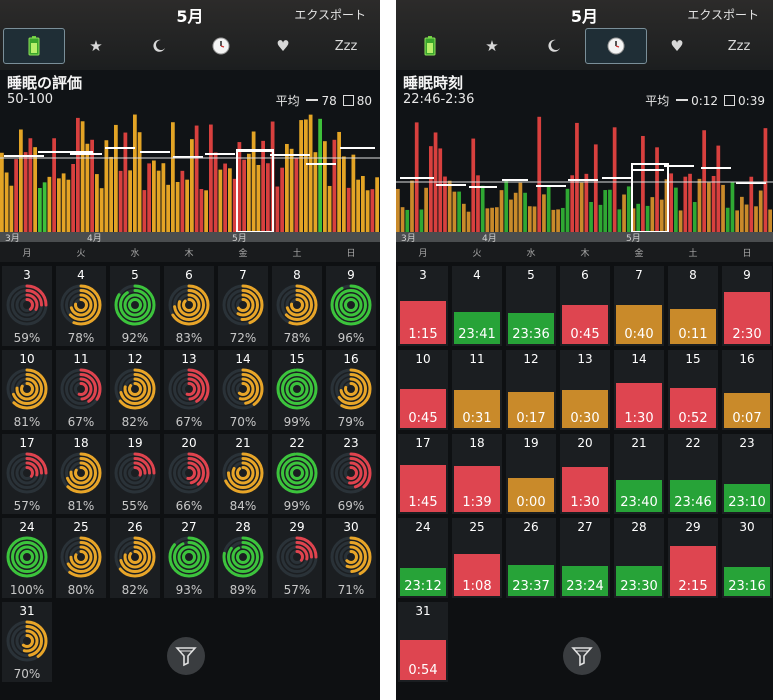 The image size is (773, 700). I want to click on day-cell: 8 0:11, so click(693, 306).